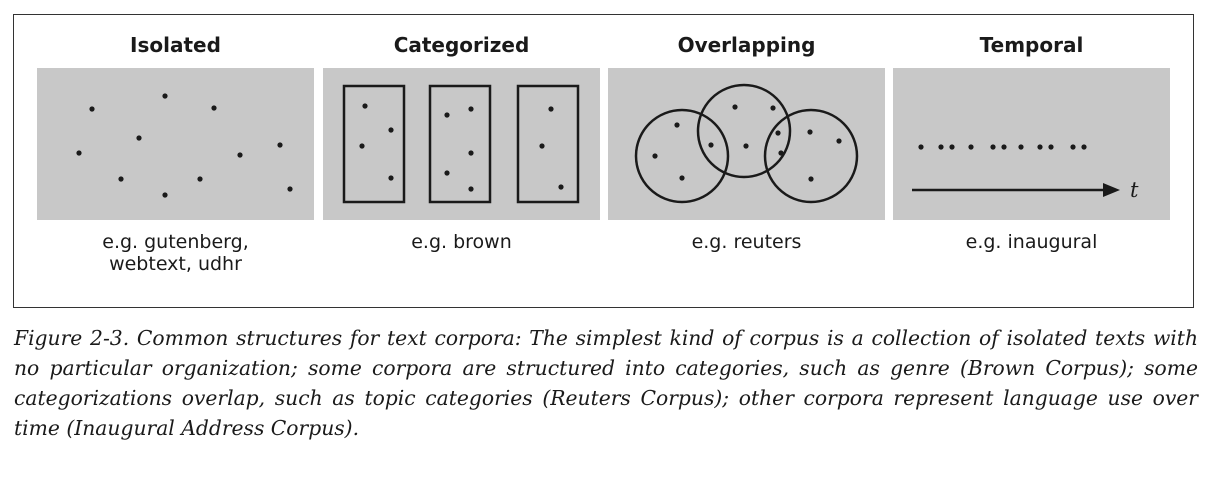 The height and width of the screenshot is (477, 1210). What do you see at coordinates (1031, 45) in the screenshot?
I see `panel-title: Temporal` at bounding box center [1031, 45].